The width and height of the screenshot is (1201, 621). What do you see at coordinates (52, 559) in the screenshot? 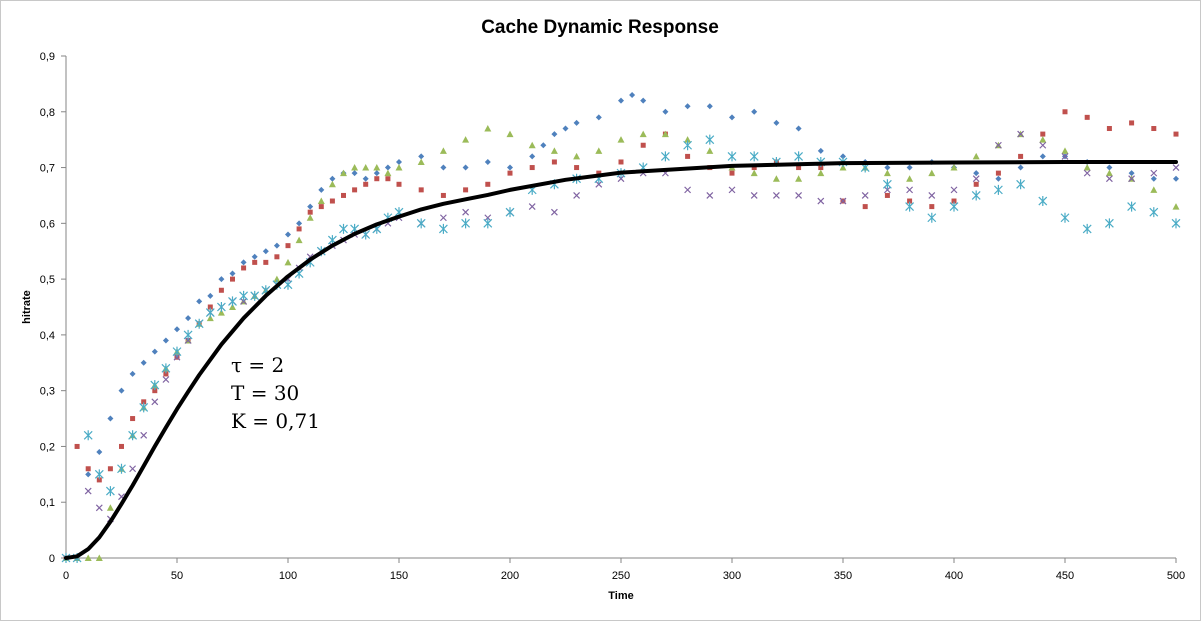
I see `y-tick-label: 0` at bounding box center [52, 559].